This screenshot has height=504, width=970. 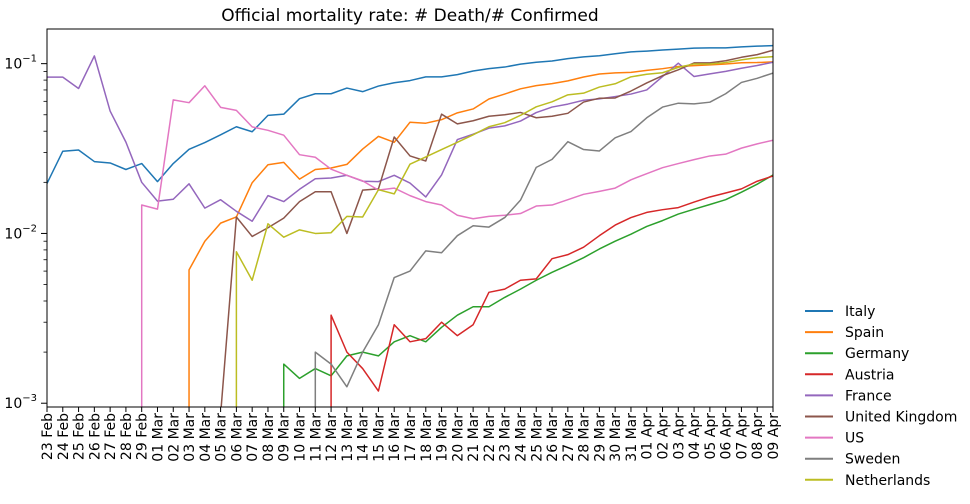 What do you see at coordinates (537, 437) in the screenshot?
I see `x-tick-label: 25 Mar` at bounding box center [537, 437].